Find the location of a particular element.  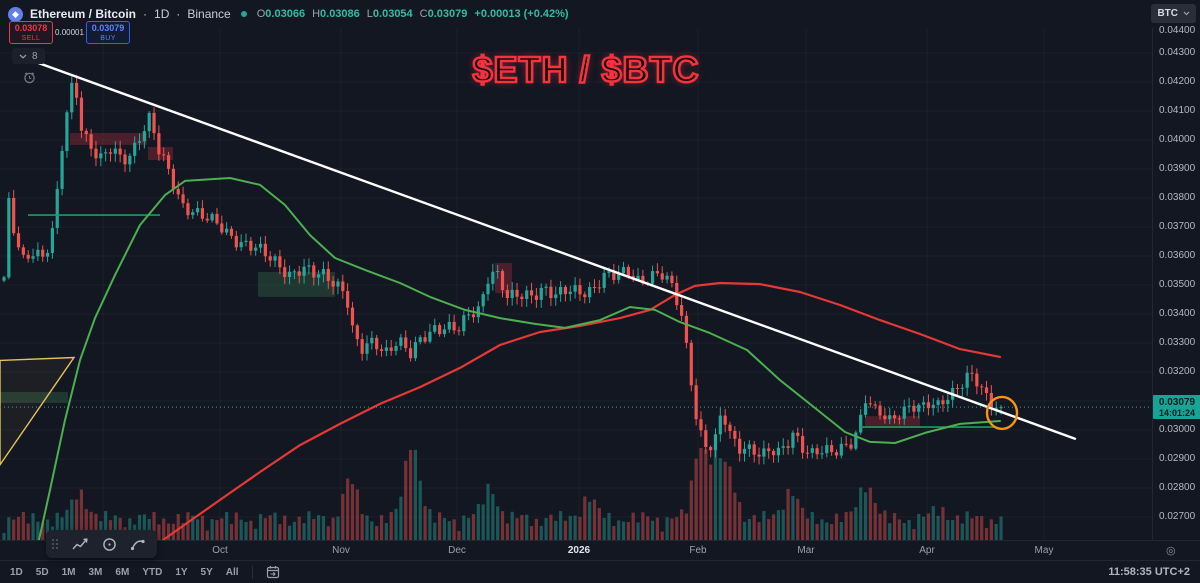

time-axis-label: 2026 is located at coordinates (579, 550).